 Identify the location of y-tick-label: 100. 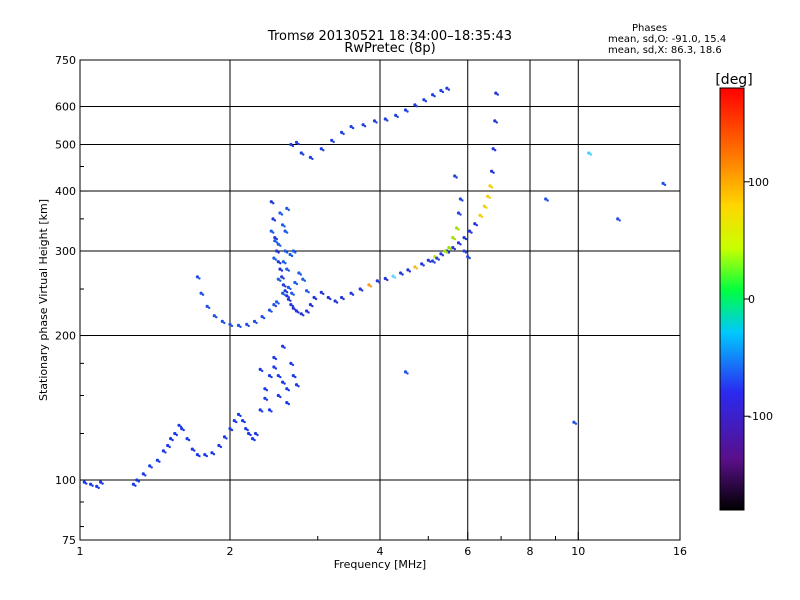
(65, 480).